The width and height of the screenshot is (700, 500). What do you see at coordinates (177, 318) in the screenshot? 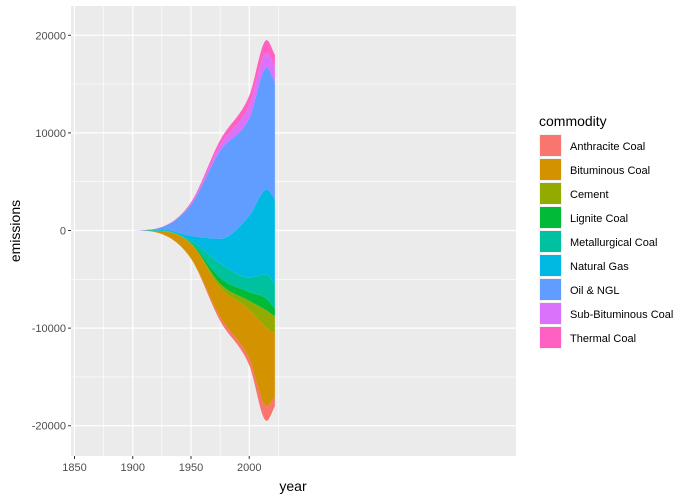
I see `stream-layer-bituminous-coal` at bounding box center [177, 318].